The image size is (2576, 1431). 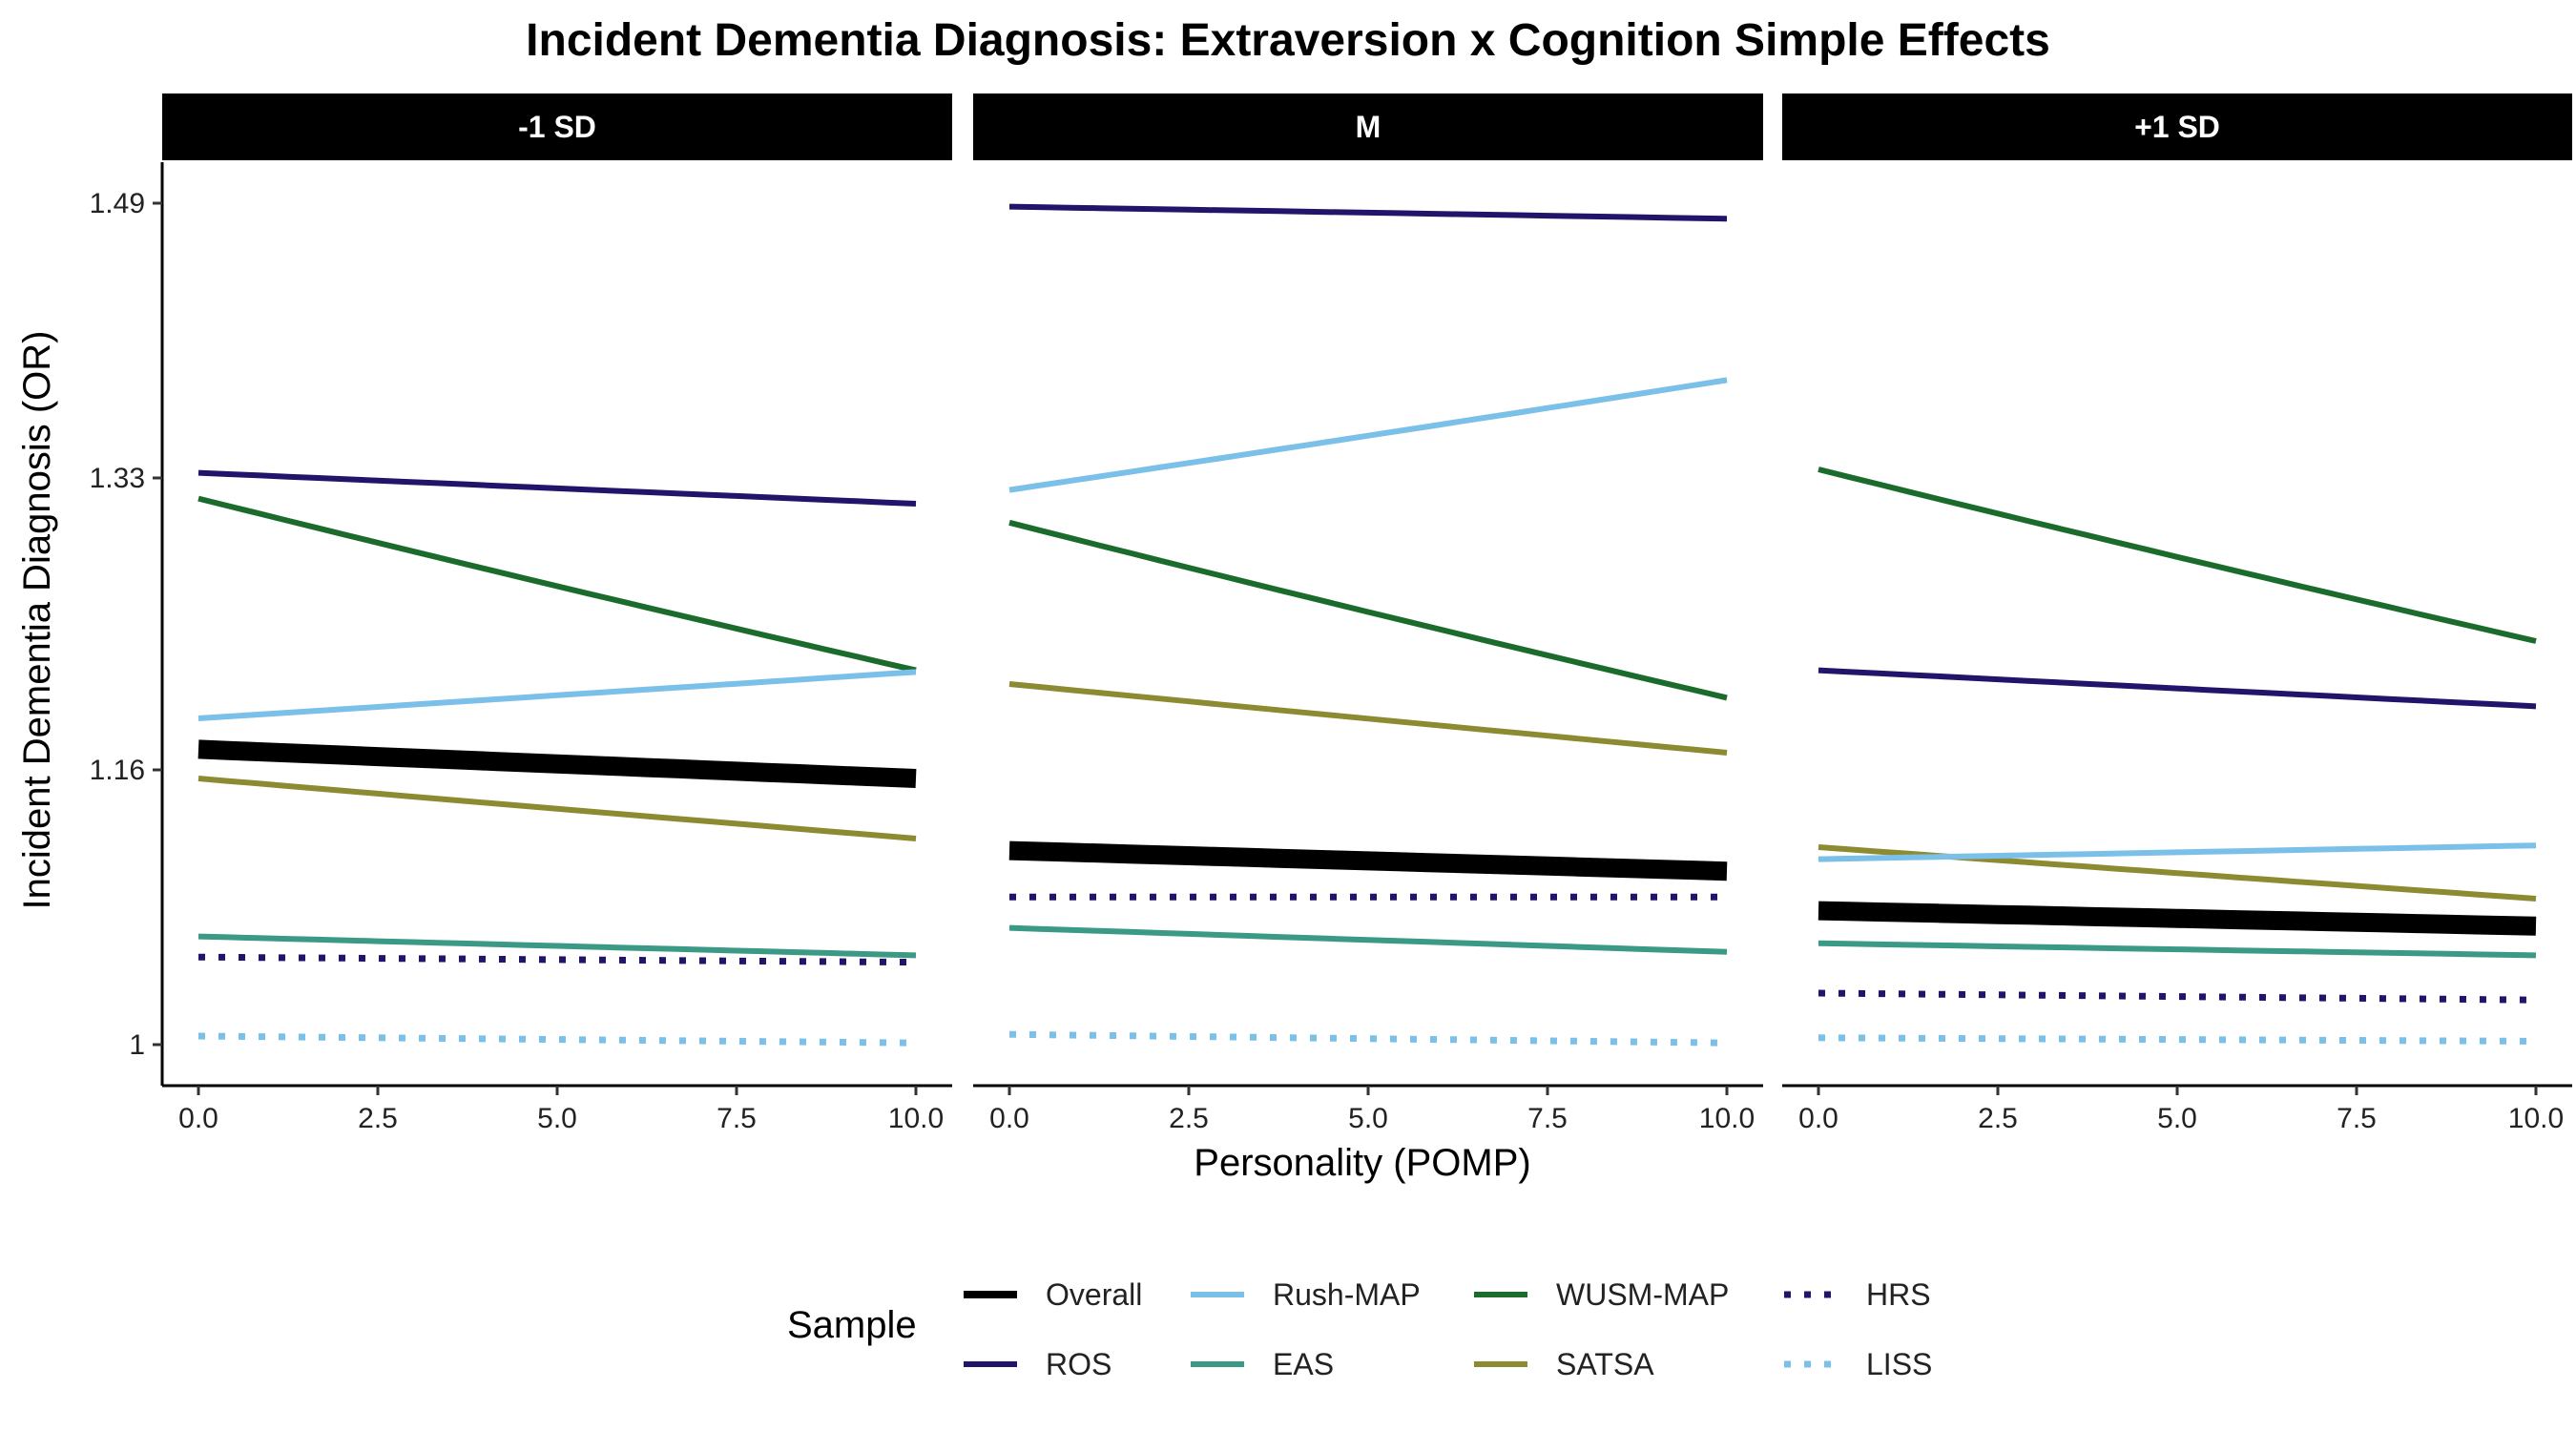 I want to click on legend-label: HRS, so click(x=1898, y=1294).